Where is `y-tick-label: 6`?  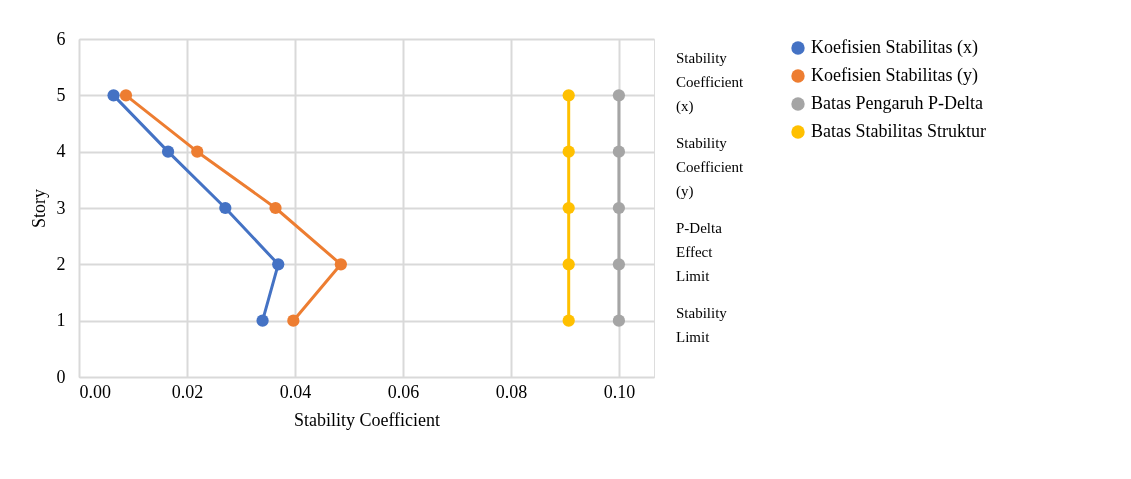 y-tick-label: 6 is located at coordinates (61, 38).